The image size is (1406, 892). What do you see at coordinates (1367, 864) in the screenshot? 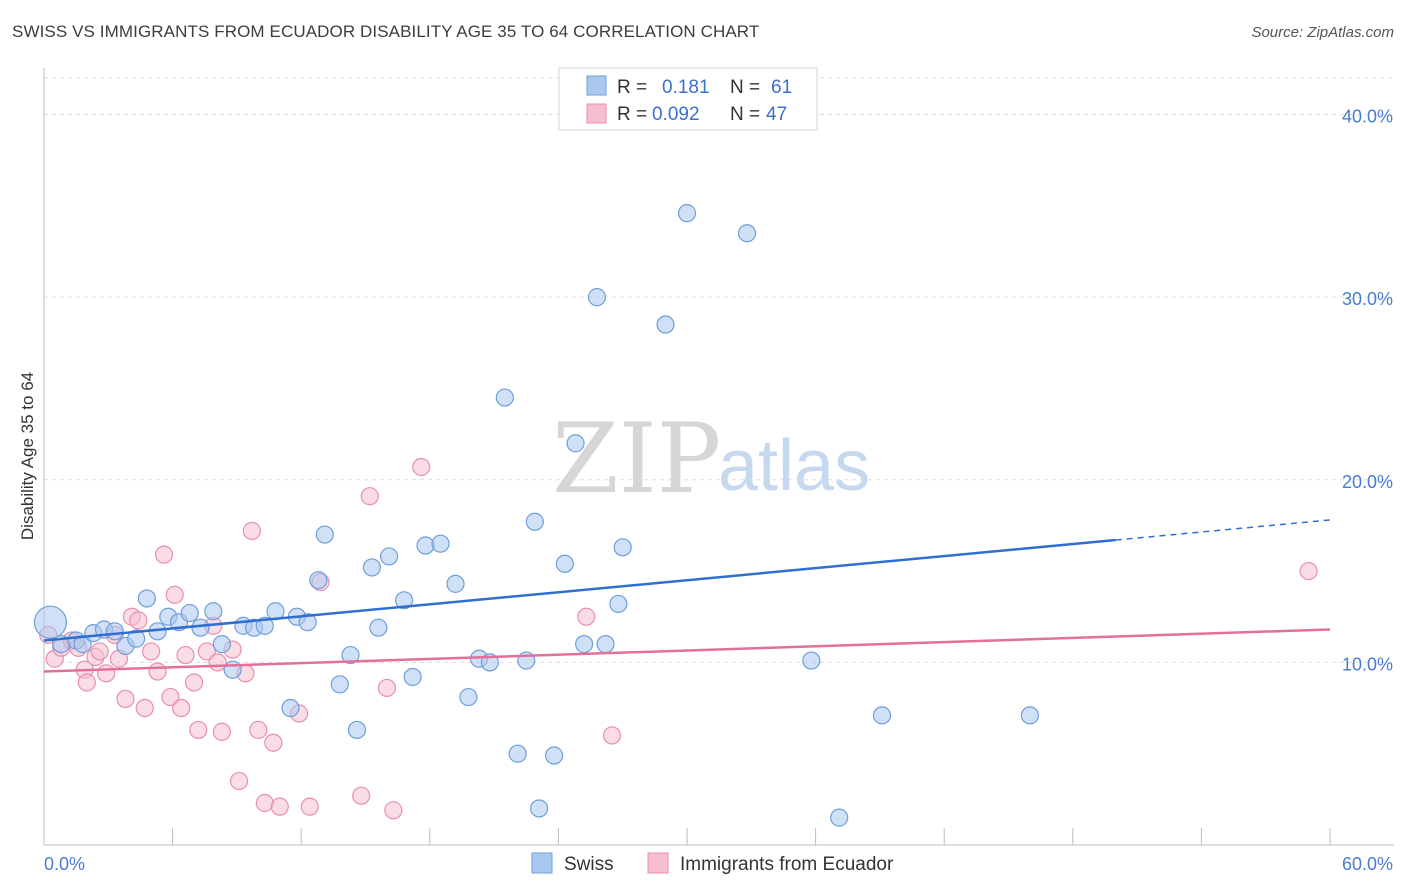
I see `x-tick-label-max: 60.0%` at bounding box center [1367, 864].